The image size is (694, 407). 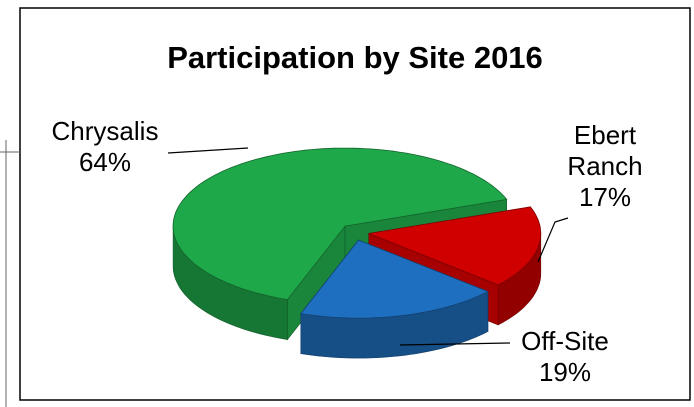 I want to click on chart-title: Participation by Site 2016, so click(x=355, y=57).